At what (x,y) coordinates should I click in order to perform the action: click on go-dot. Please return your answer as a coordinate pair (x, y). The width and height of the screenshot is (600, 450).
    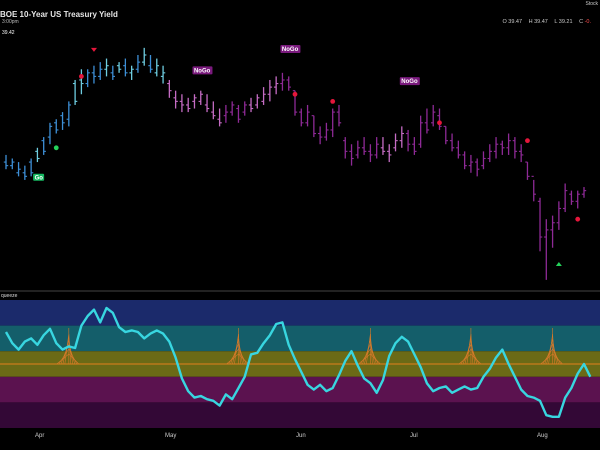
    Looking at the image, I should click on (56, 148).